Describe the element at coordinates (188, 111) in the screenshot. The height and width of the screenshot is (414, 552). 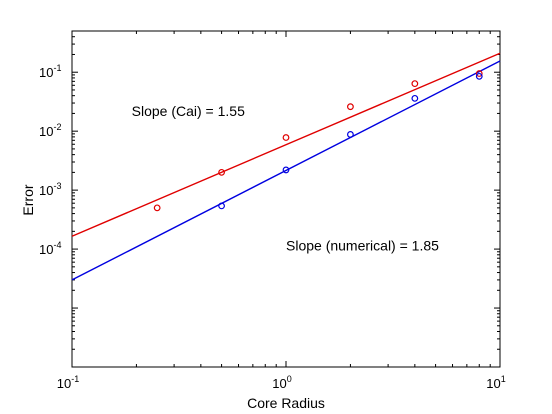
I see `annotation: Slope (Cai) = 1.55` at that location.